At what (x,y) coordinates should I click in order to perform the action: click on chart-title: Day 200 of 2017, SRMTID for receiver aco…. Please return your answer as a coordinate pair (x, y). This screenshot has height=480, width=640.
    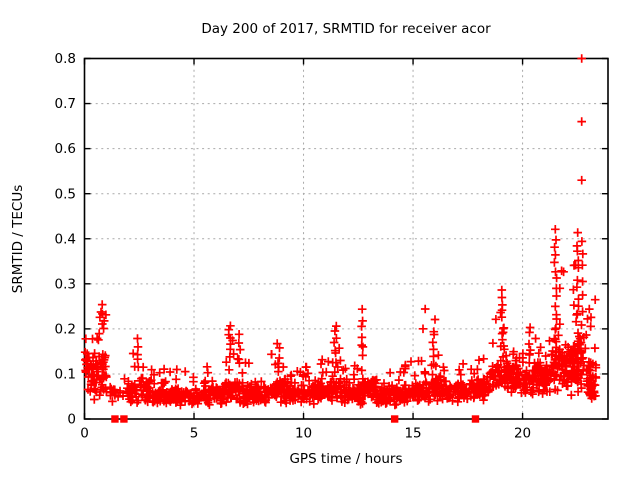
    Looking at the image, I should click on (346, 29).